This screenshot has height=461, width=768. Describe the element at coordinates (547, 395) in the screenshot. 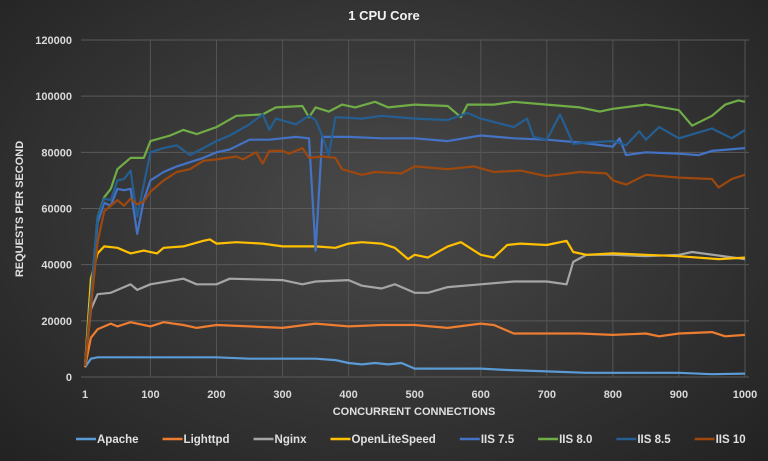

I see `x-tick-label: 700` at that location.